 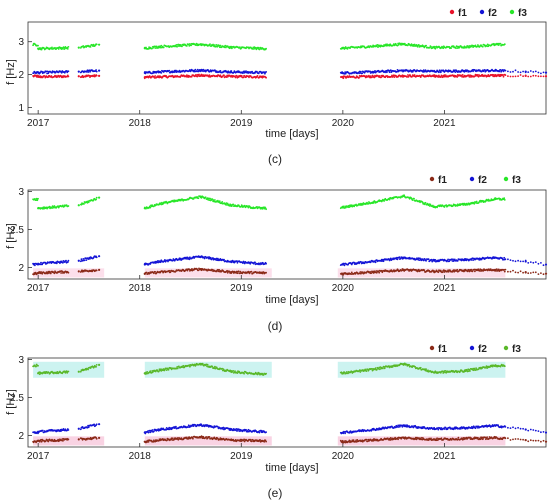 I want to click on series-f3, so click(x=269, y=202).